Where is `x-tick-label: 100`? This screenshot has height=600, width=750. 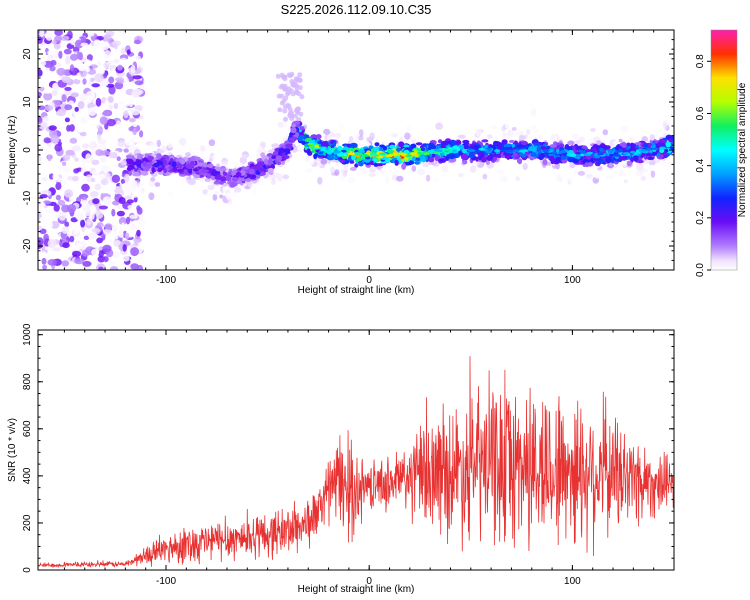
x-tick-label: 100 is located at coordinates (572, 280).